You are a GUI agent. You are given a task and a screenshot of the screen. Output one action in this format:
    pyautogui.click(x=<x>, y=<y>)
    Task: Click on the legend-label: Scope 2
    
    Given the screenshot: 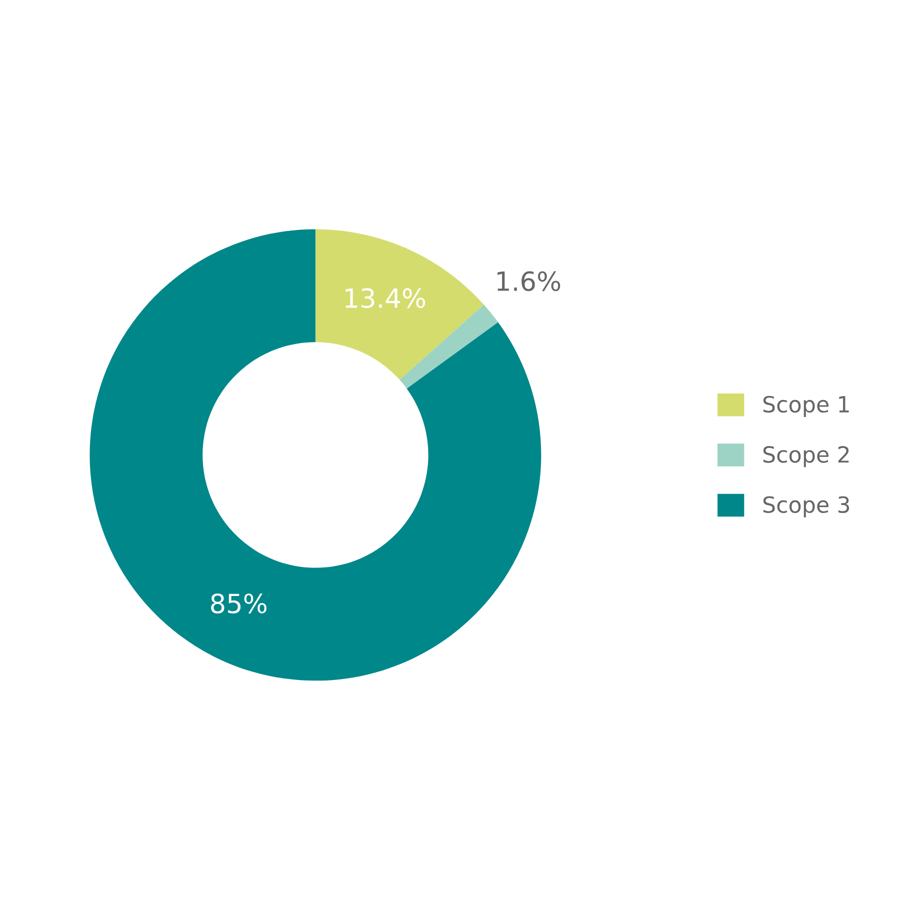 What is the action you would take?
    pyautogui.click(x=806, y=457)
    